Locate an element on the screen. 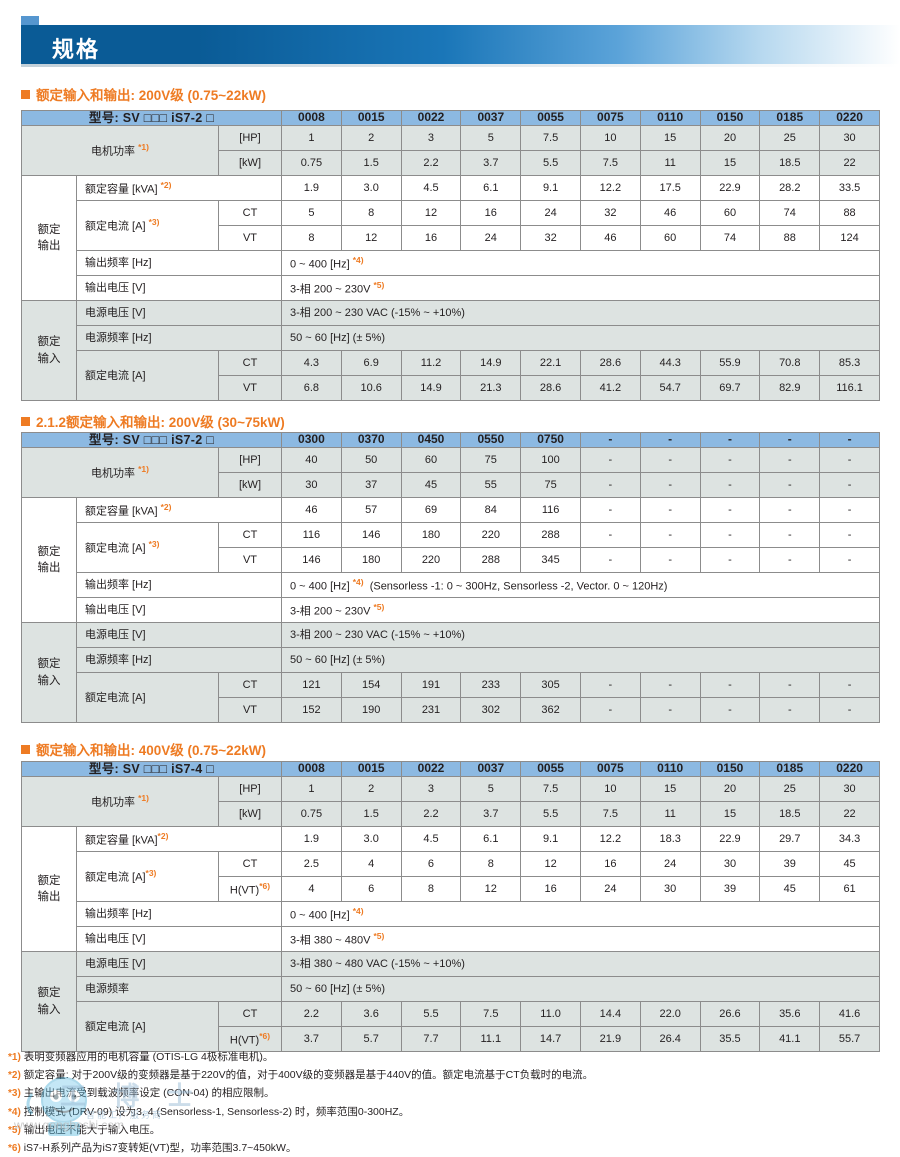 The width and height of the screenshot is (900, 1157). cell: 75 is located at coordinates (491, 460).